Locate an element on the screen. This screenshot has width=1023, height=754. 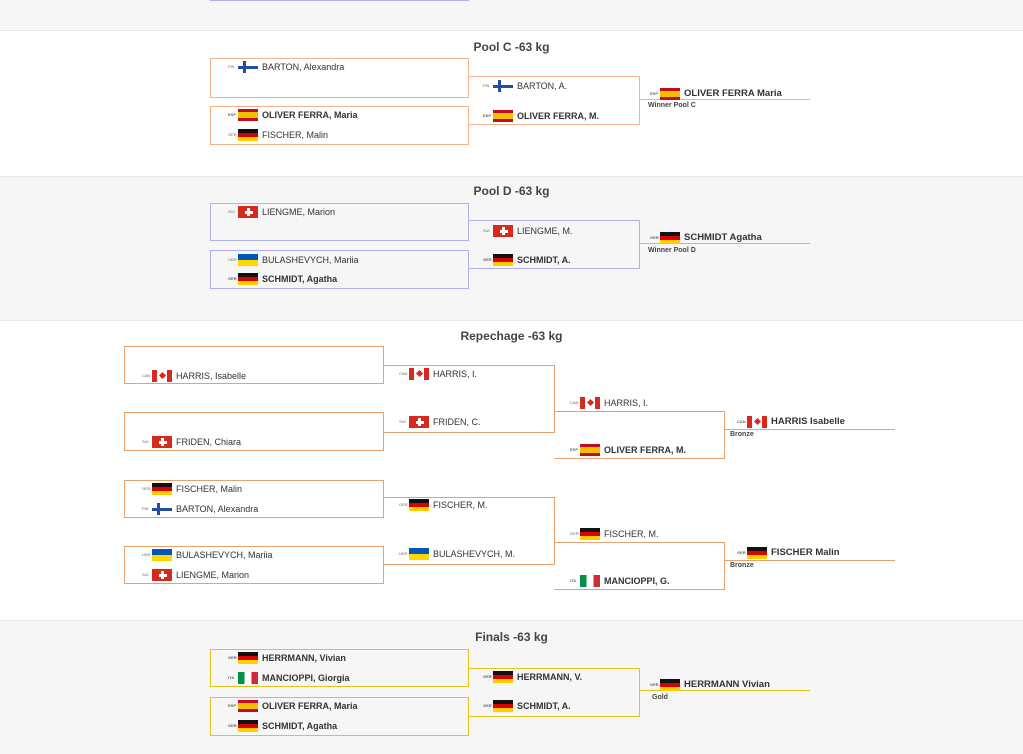
result-label: Bronze is located at coordinates (742, 565).